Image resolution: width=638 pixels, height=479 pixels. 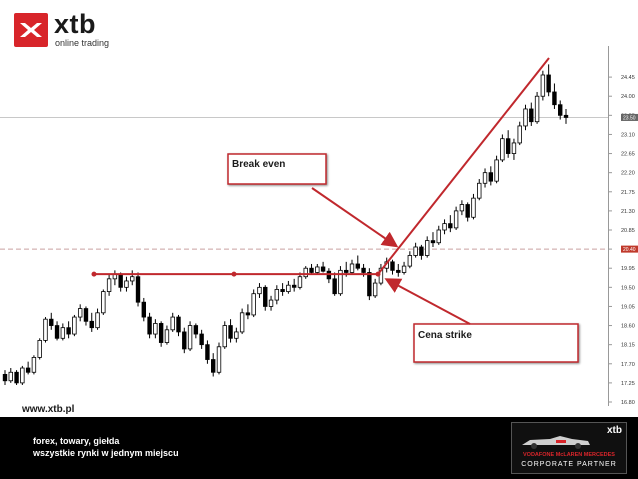 What do you see at coordinates (75, 24) in the screenshot?
I see `brand-name: xtb` at bounding box center [75, 24].